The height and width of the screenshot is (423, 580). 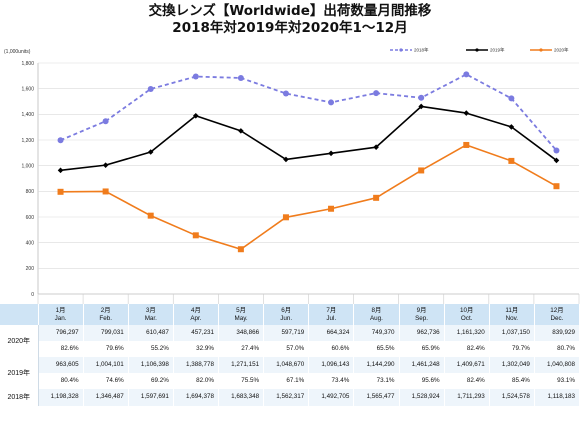 What do you see at coordinates (150, 310) in the screenshot?
I see `month-label-ja: 3月` at bounding box center [150, 310].